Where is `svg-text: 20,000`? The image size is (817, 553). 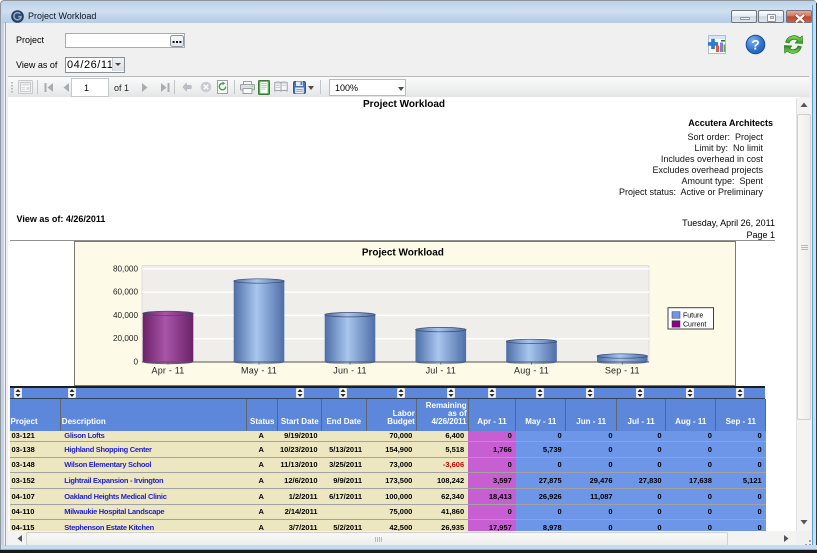 svg-text: 20,000 is located at coordinates (125, 338).